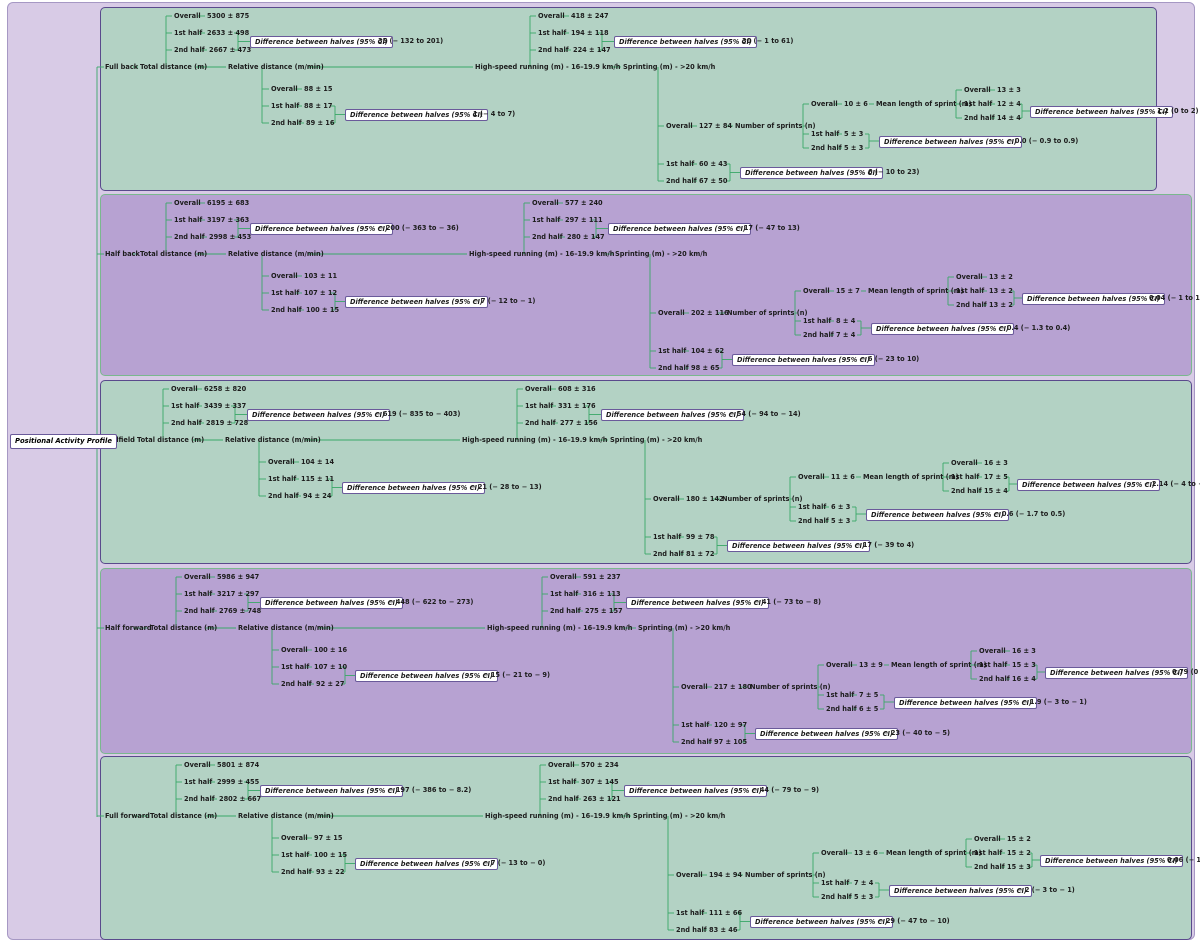 This screenshot has height=942, width=1200. What do you see at coordinates (835, 882) in the screenshot?
I see `full-forward-num-first-label: 1st half` at bounding box center [835, 882].